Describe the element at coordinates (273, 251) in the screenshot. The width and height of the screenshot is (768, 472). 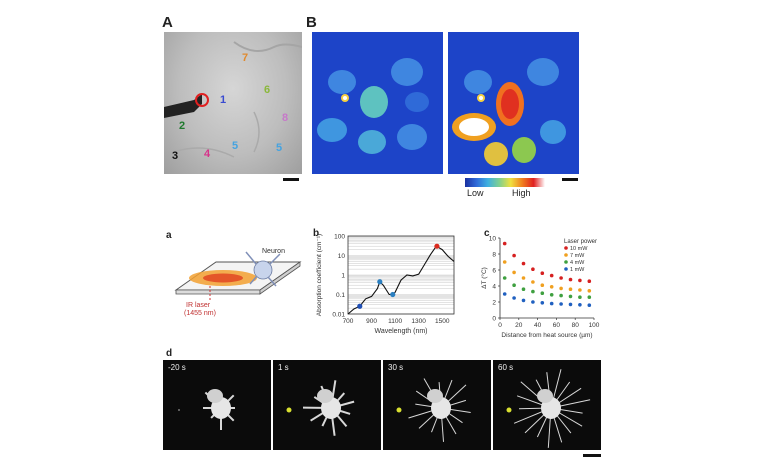
I see `neuron-label: Neuron` at that location.